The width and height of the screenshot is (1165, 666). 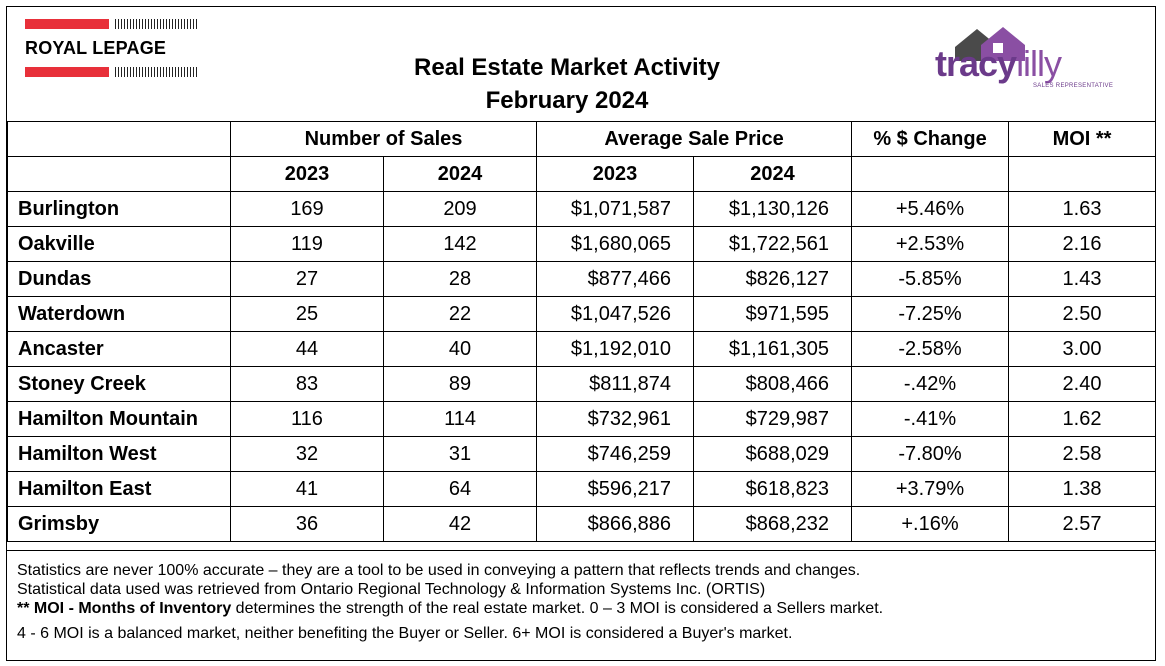 I want to click on empty-moi-cell, so click(x=1082, y=174).